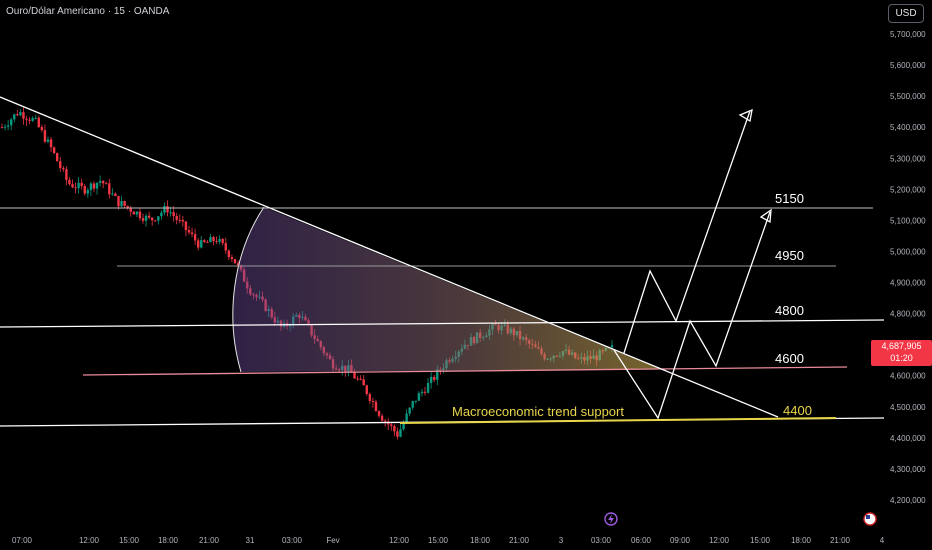 Image resolution: width=932 pixels, height=550 pixels. Describe the element at coordinates (908, 314) in the screenshot. I see `y-tick-label: 4,800,000` at that location.